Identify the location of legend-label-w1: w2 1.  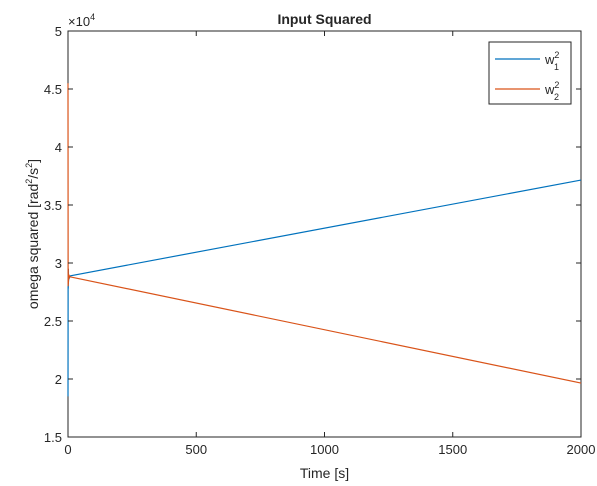
(551, 61).